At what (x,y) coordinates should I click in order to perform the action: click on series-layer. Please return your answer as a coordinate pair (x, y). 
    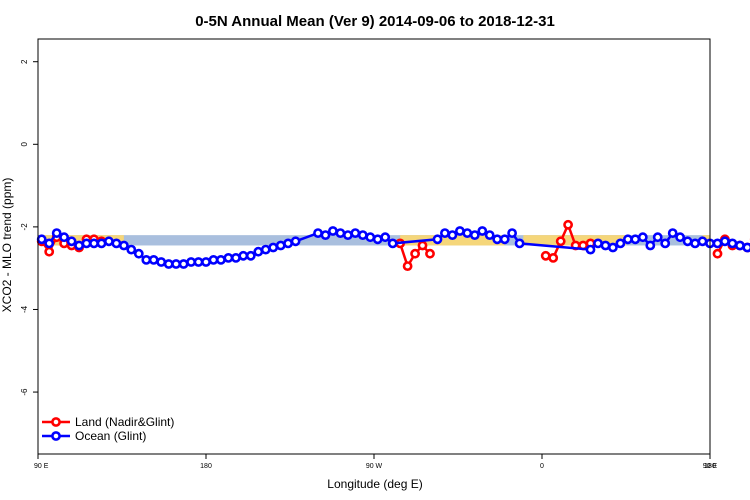
    Looking at the image, I should click on (393, 245).